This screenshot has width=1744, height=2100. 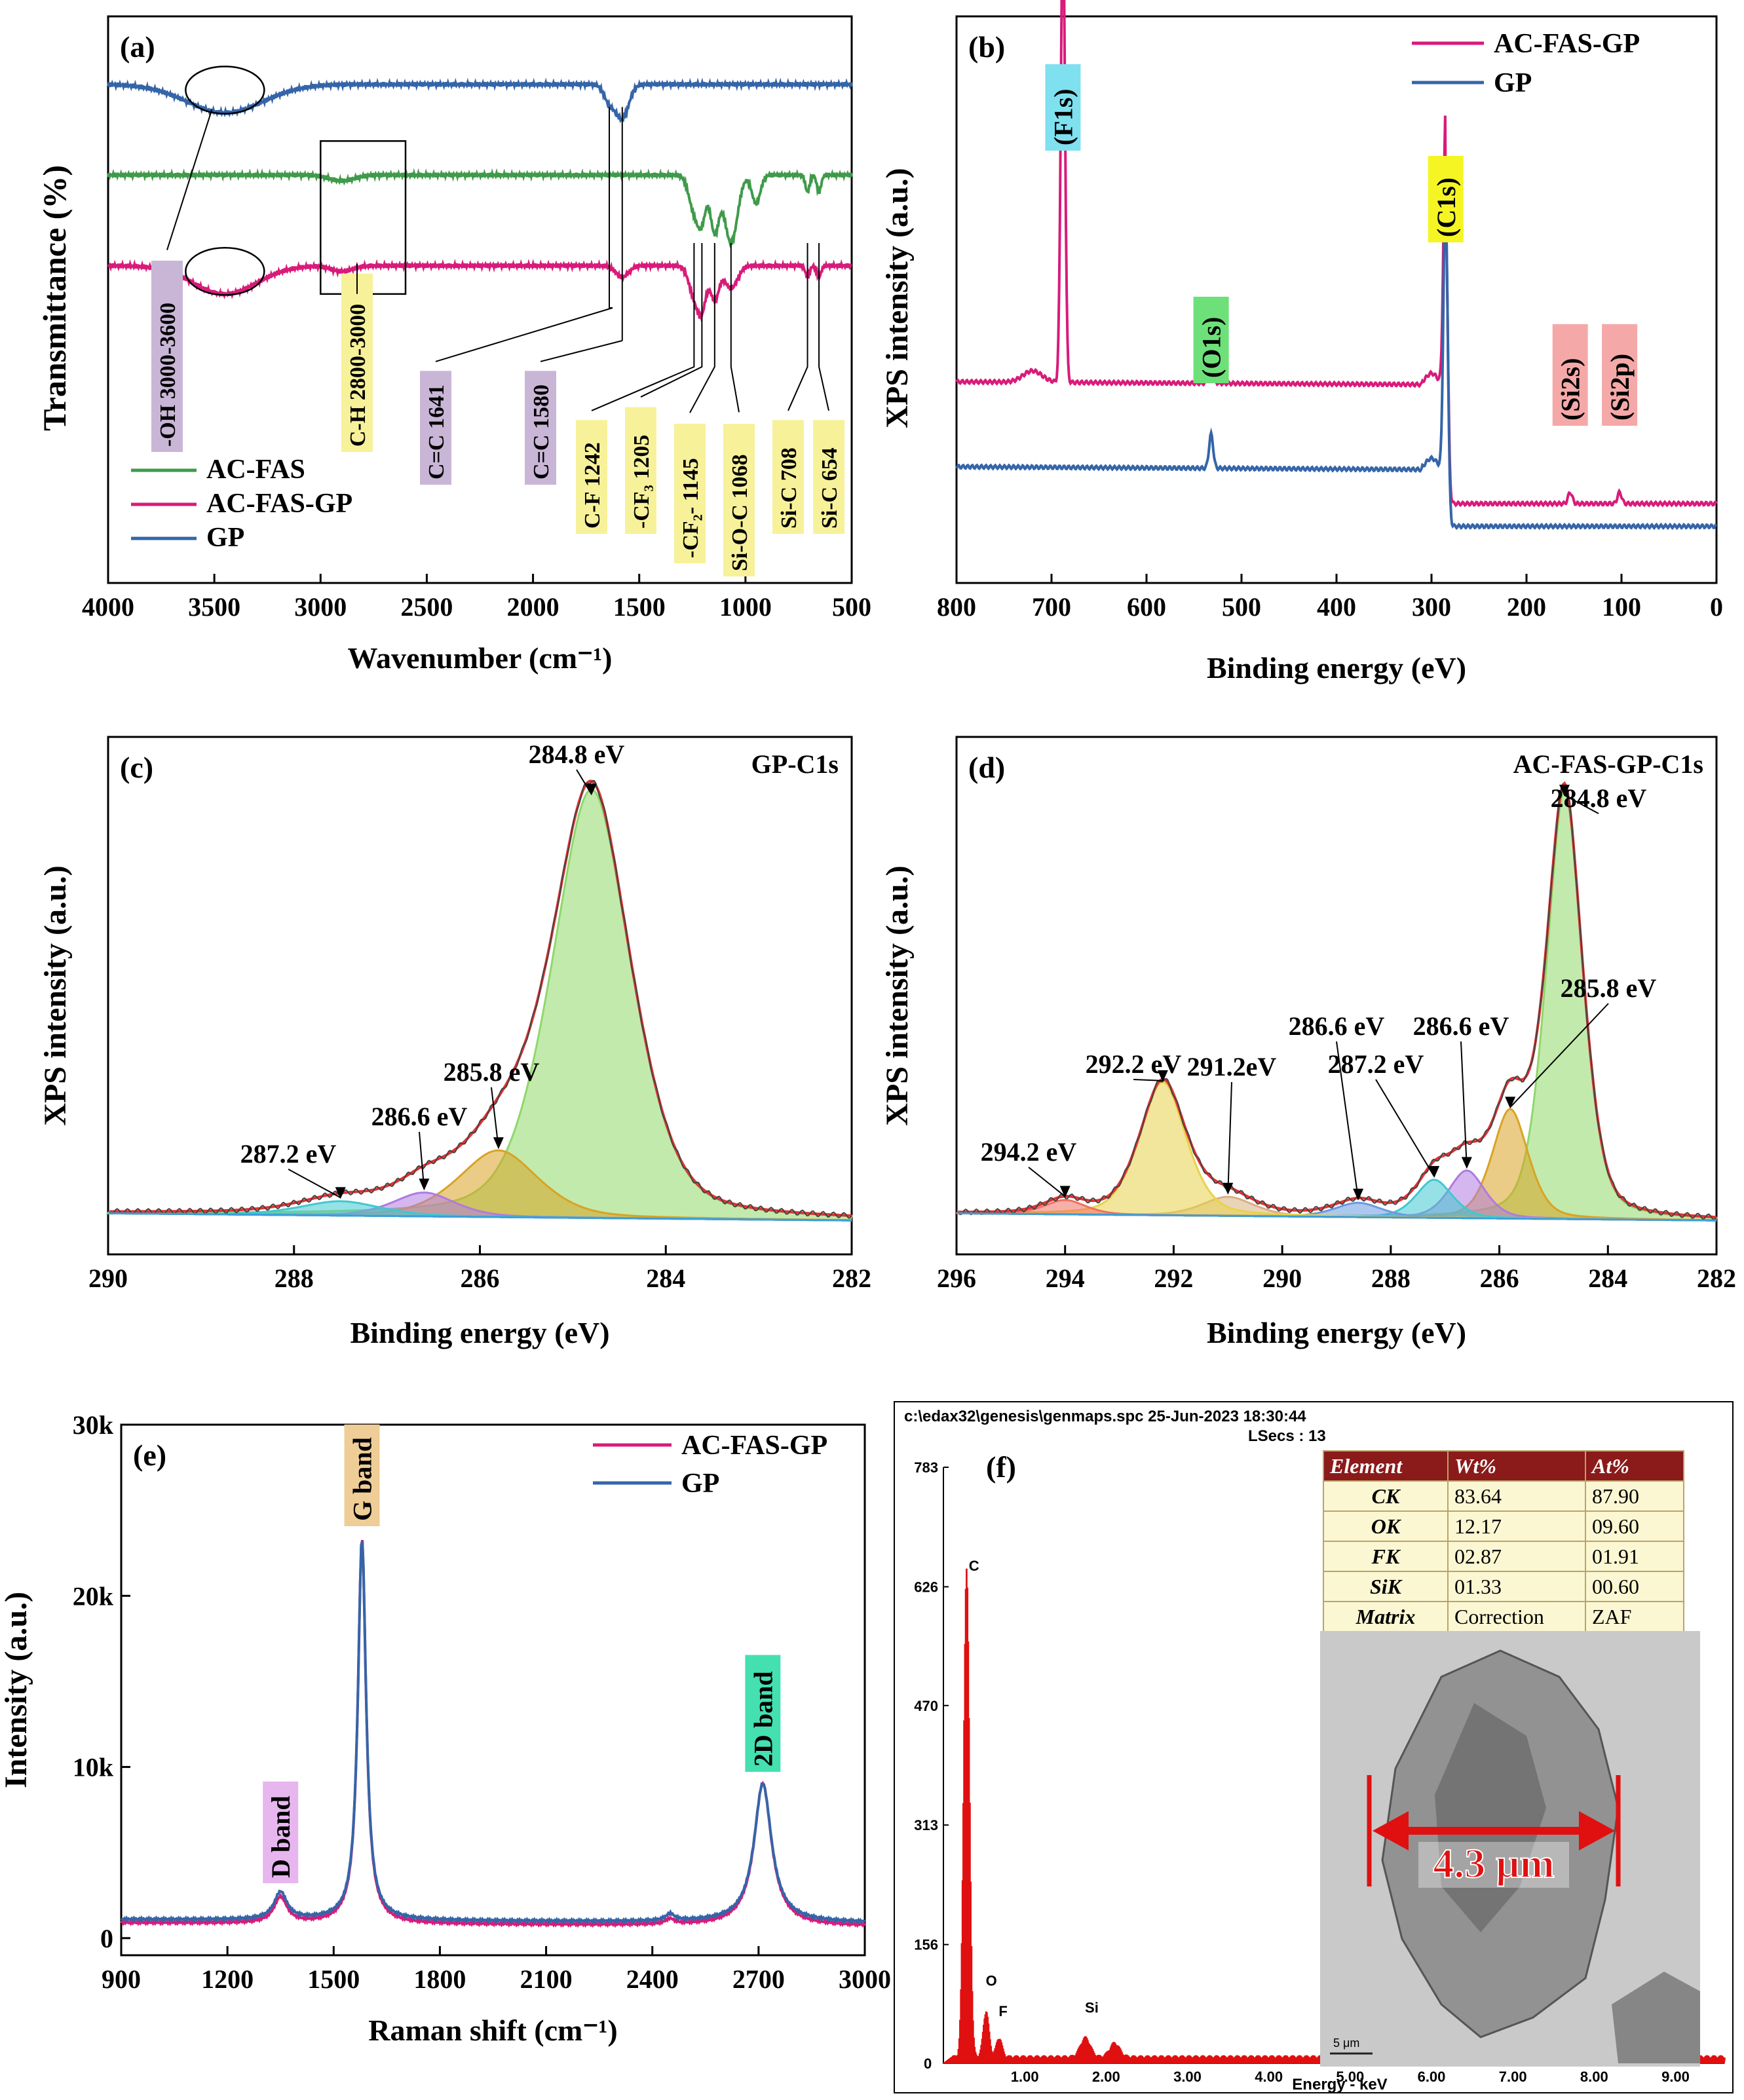 I want to click on x-tick-label: 100, so click(x=1621, y=607).